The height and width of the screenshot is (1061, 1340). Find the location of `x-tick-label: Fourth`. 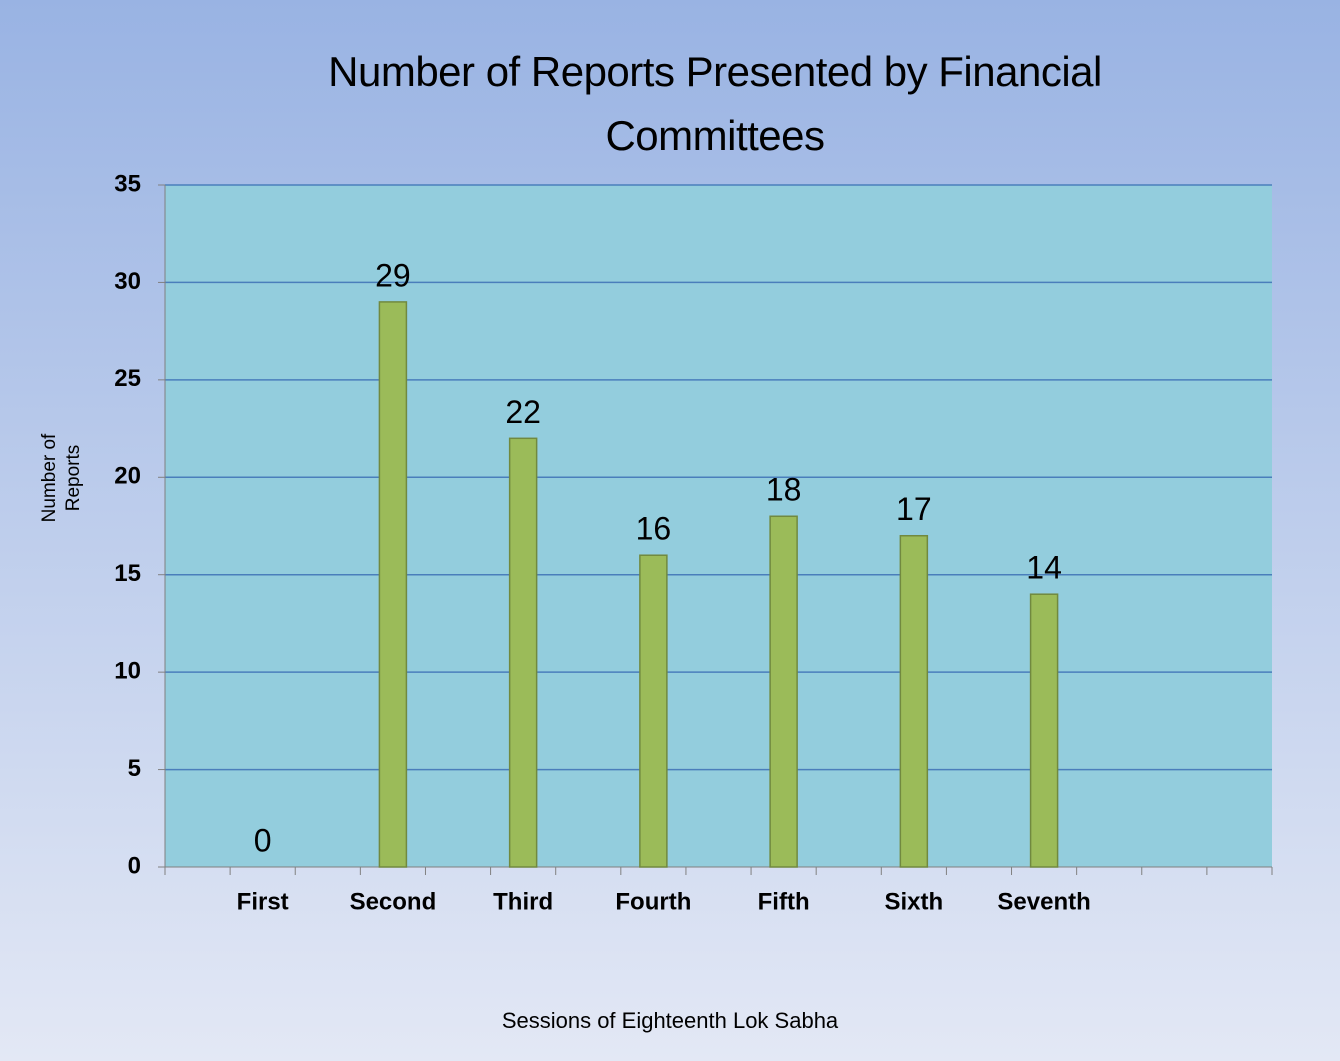

x-tick-label: Fourth is located at coordinates (653, 901).